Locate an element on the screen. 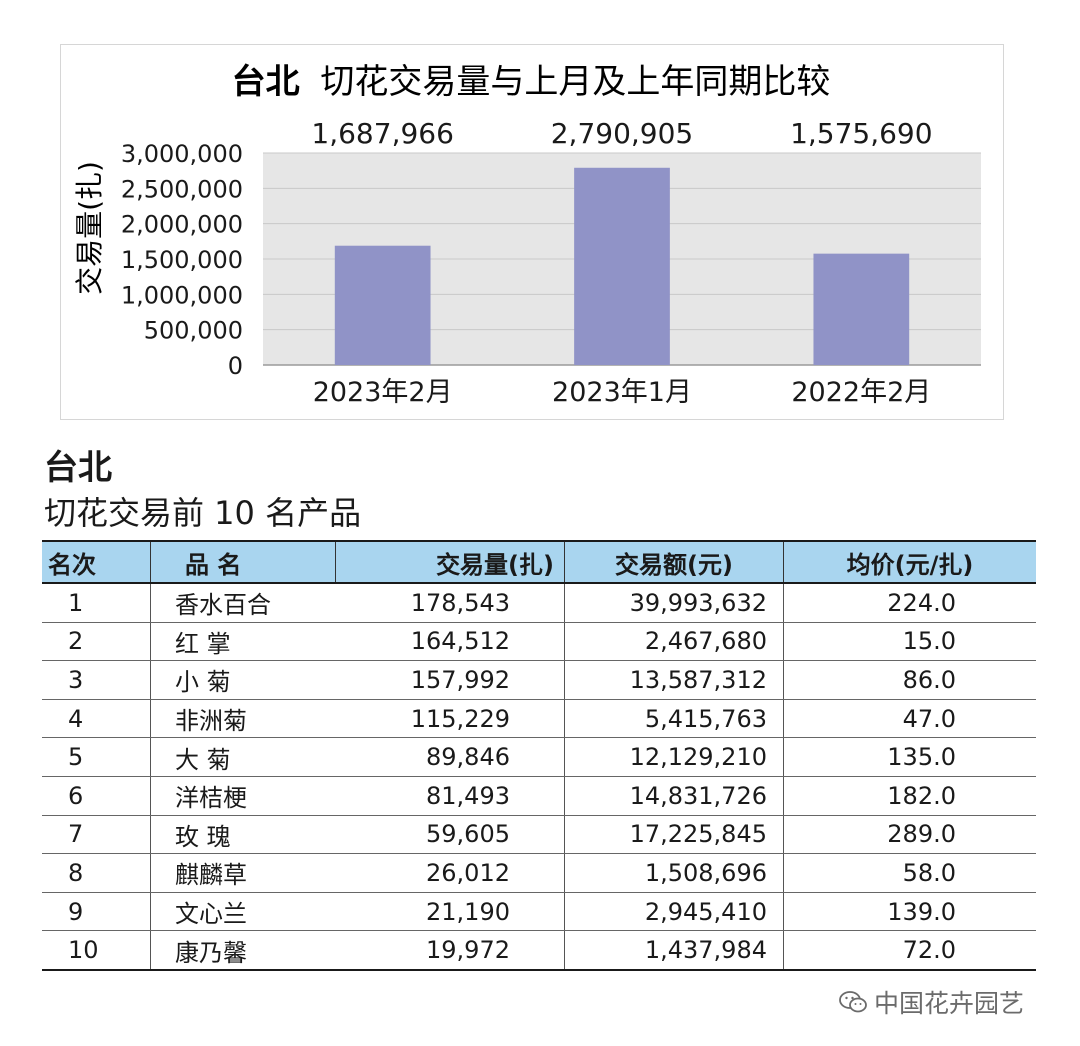 This screenshot has height=1046, width=1080. cell-volume: 81,493 is located at coordinates (450, 796).